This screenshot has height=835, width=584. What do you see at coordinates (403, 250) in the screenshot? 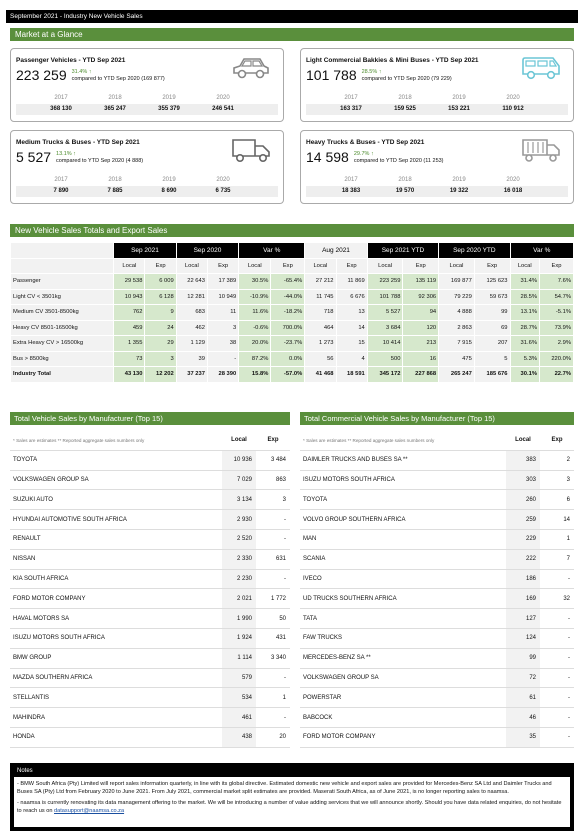
I see `group-header: Sep 2021 YTD` at bounding box center [403, 250].